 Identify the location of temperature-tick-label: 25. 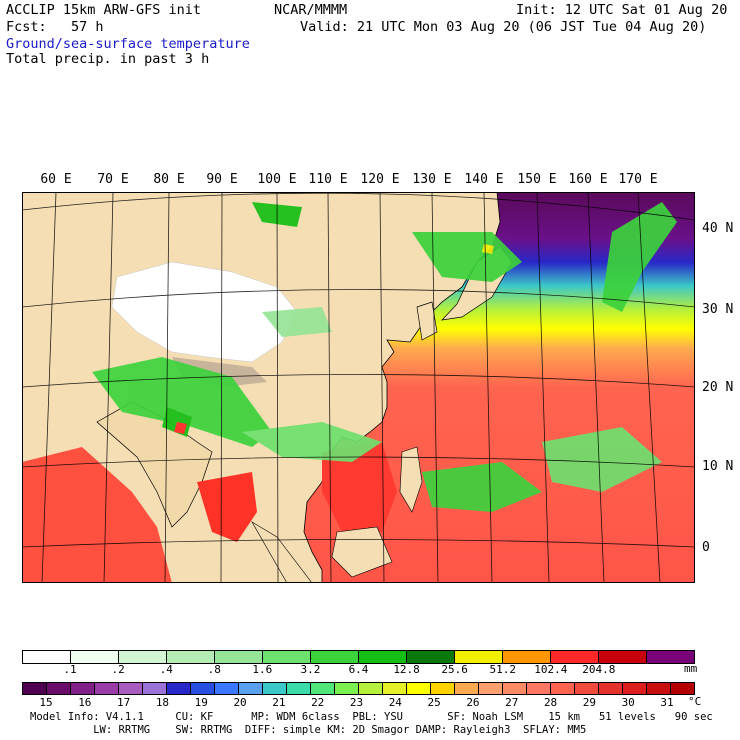
(434, 702).